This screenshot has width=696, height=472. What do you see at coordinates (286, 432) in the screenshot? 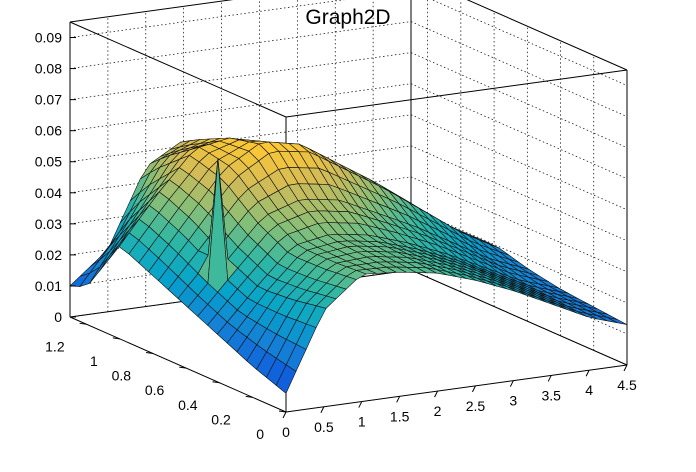
I see `x-tick-label: 0` at bounding box center [286, 432].